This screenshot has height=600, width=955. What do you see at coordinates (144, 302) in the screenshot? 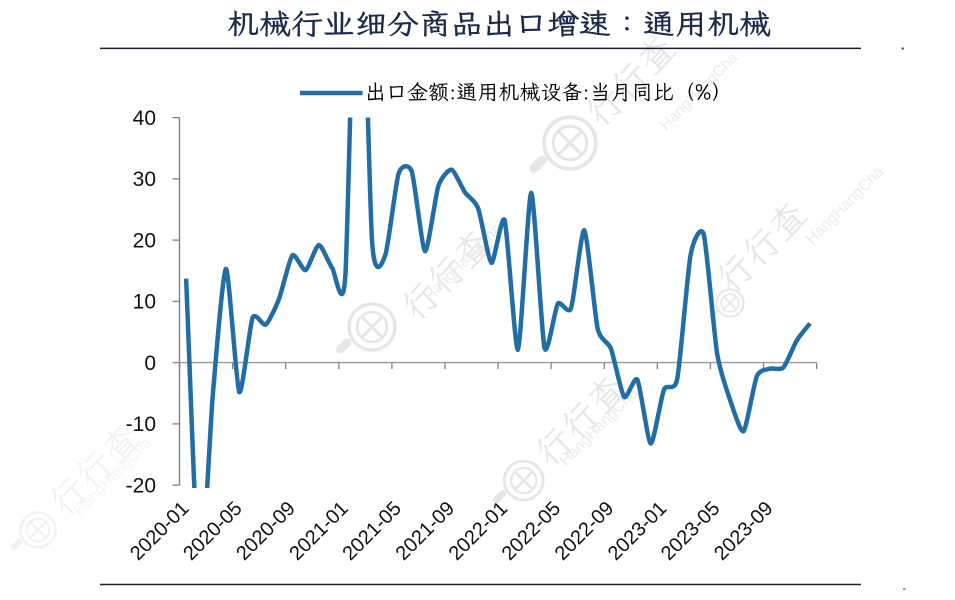
I see `svg-text: 10` at bounding box center [144, 302].